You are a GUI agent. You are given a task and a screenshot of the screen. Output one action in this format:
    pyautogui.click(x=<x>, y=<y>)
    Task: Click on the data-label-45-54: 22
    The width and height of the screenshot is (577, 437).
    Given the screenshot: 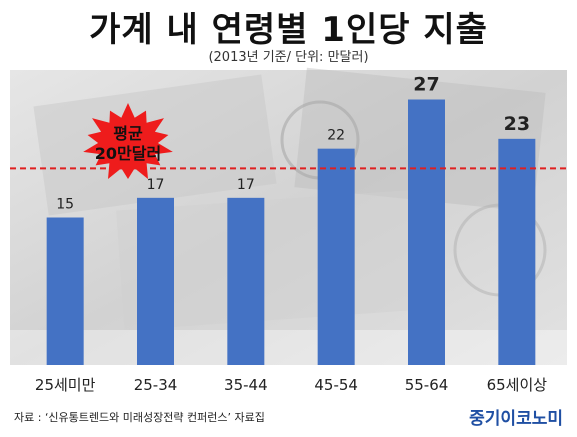 What is the action you would take?
    pyautogui.click(x=336, y=136)
    